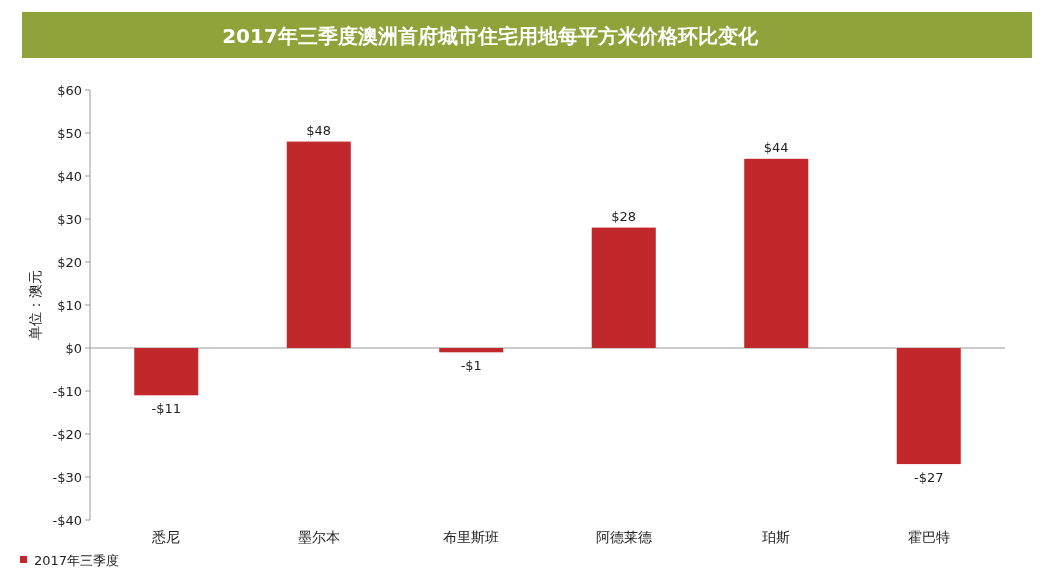 This screenshot has height=584, width=1042. What do you see at coordinates (623, 537) in the screenshot?
I see `x-tick-label: 阿德莱德` at bounding box center [623, 537].